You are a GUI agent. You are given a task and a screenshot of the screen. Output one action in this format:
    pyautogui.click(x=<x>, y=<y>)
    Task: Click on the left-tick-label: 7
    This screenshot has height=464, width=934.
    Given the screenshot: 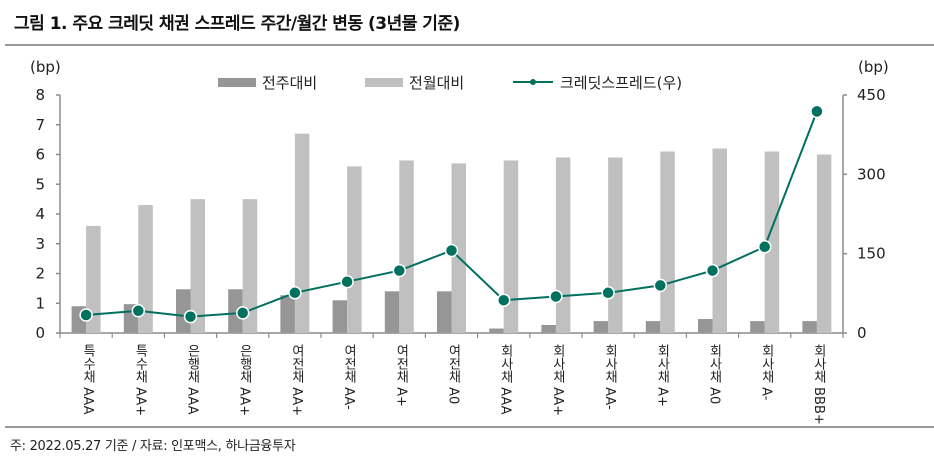 What is the action you would take?
    pyautogui.click(x=40, y=125)
    